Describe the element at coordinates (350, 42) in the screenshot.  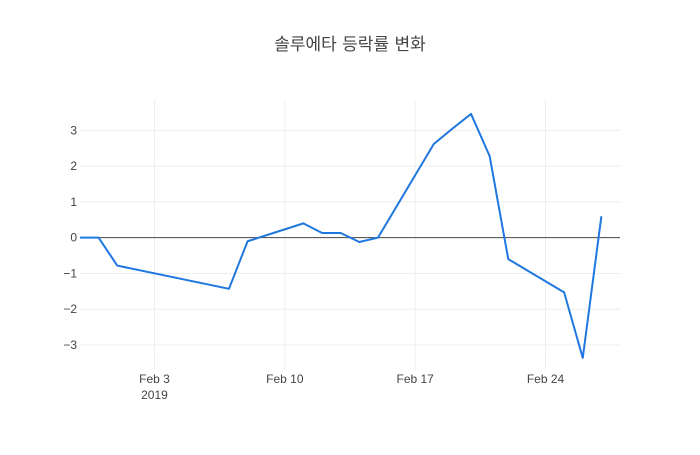
I see `chart-title: 솔루에타 등락률 변화` at that location.